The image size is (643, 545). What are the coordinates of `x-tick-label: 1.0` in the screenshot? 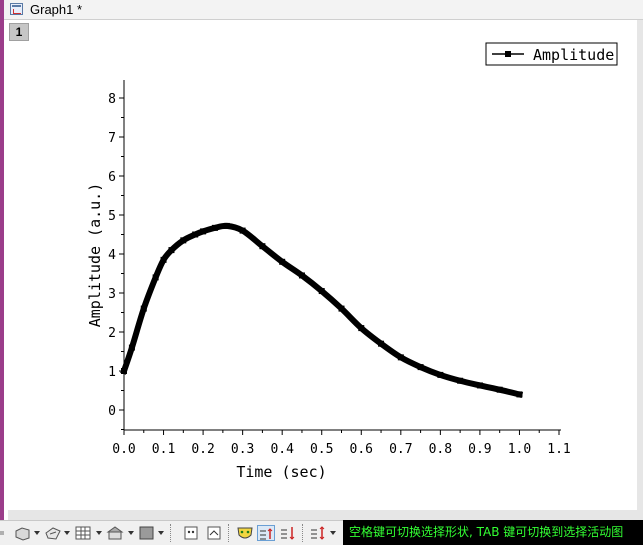 It's located at (519, 449).